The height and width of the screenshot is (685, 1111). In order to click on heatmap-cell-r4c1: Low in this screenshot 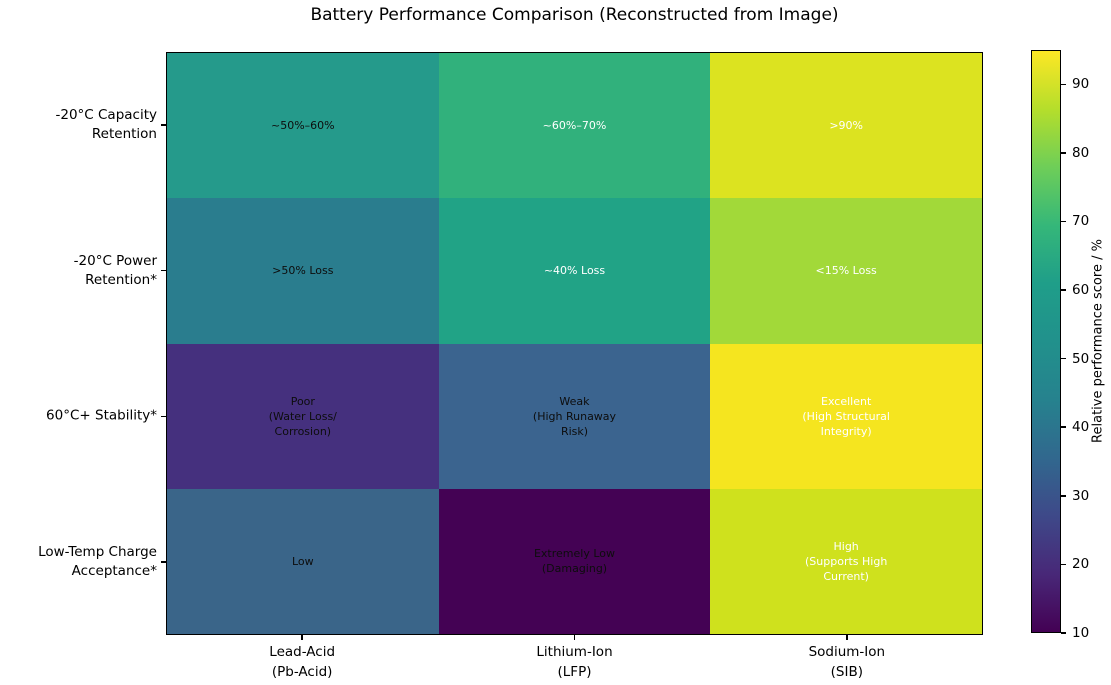, I will do `click(303, 561)`.